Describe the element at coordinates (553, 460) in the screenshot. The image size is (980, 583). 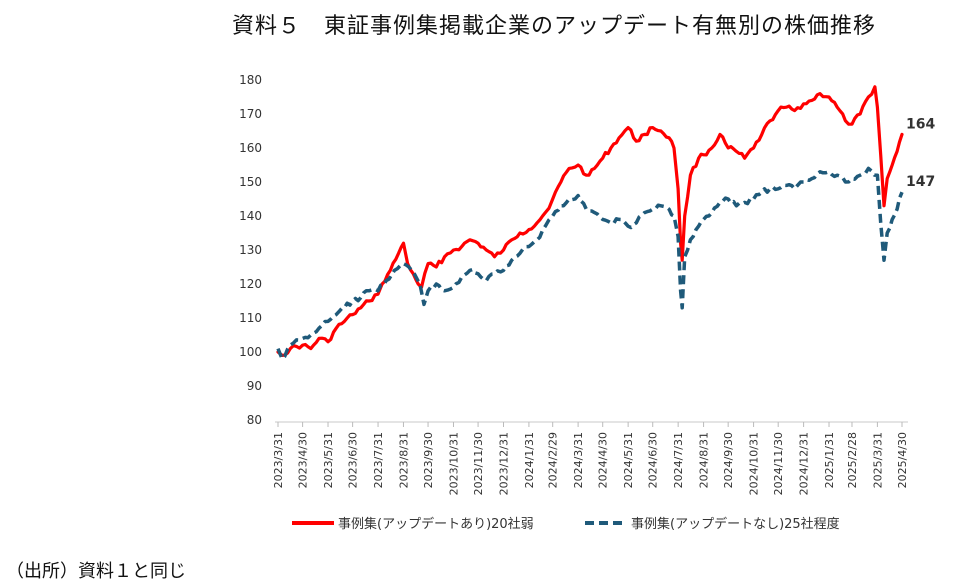
I see `x-tick-label: 2024/2/29` at that location.